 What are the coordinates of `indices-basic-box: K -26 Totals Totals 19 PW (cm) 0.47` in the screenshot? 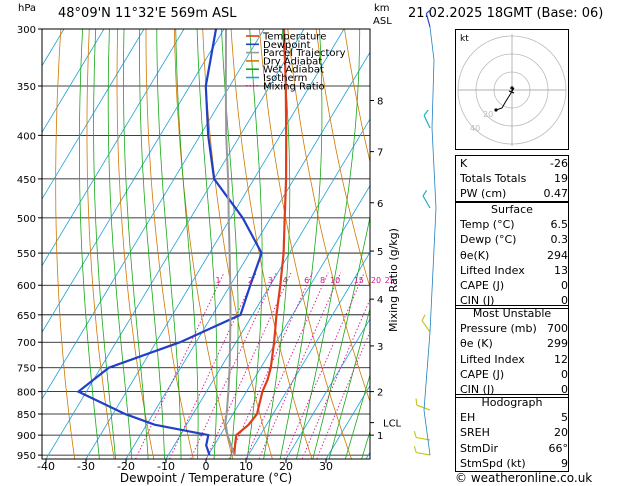 It's located at (512, 179).